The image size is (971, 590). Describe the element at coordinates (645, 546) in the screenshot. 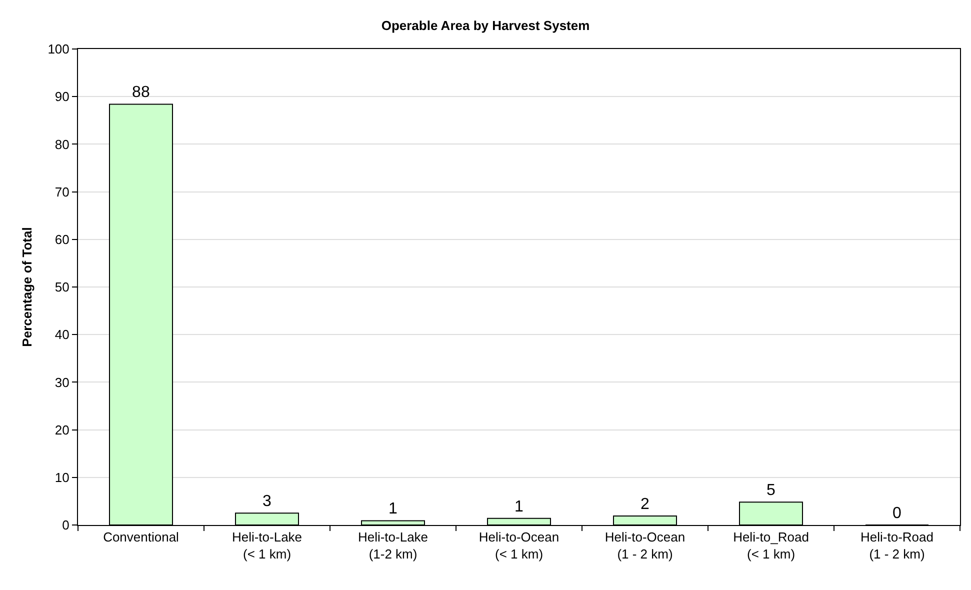

I see `x-tick-label: Heli-to-Ocean (1 - 2 km)` at that location.